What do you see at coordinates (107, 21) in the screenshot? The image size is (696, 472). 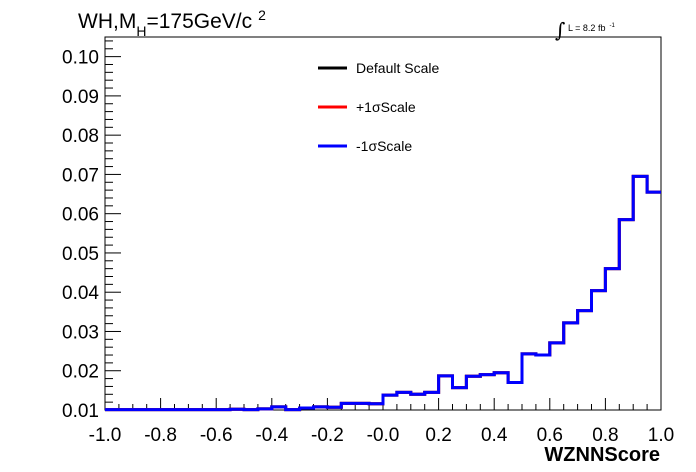 I see `title-prefix: WH,M` at bounding box center [107, 21].